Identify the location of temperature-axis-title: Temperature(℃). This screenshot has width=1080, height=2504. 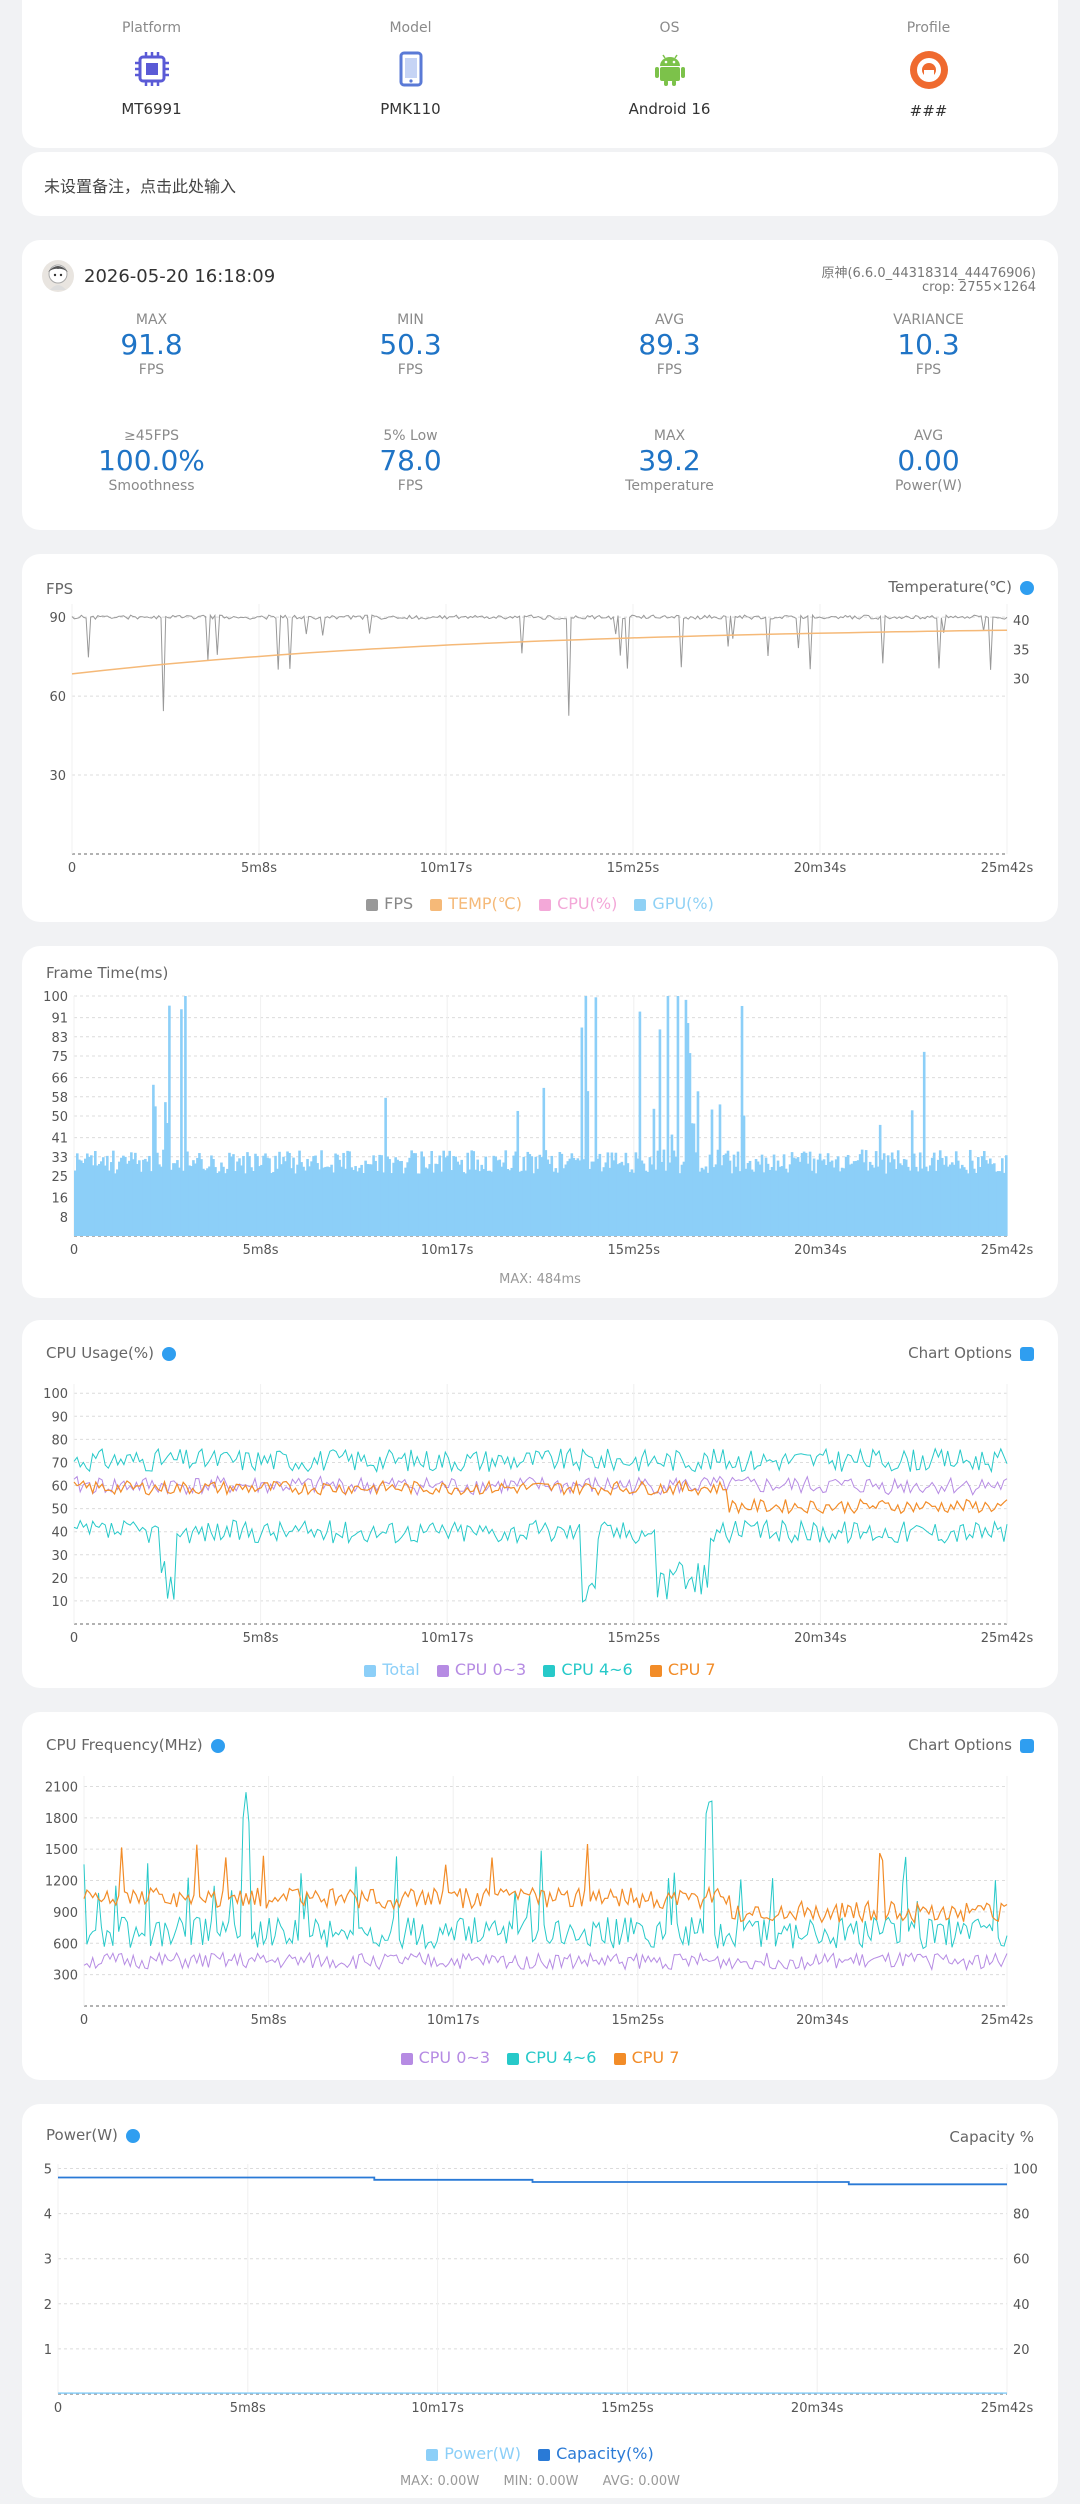
(961, 587).